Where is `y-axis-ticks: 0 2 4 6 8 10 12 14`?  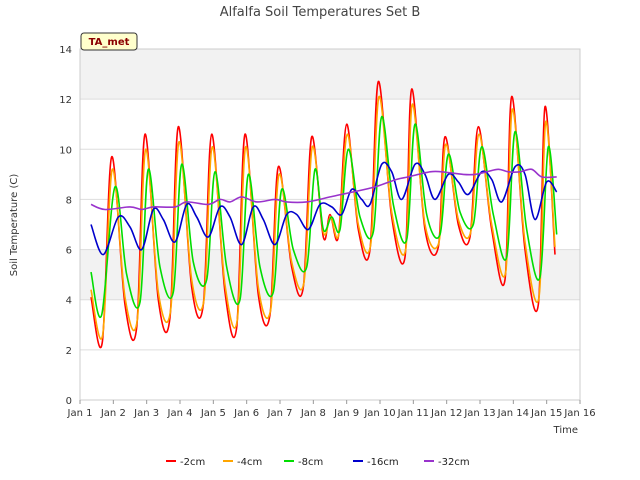 y-axis-ticks: 0 2 4 6 8 10 12 14 is located at coordinates (65, 226).